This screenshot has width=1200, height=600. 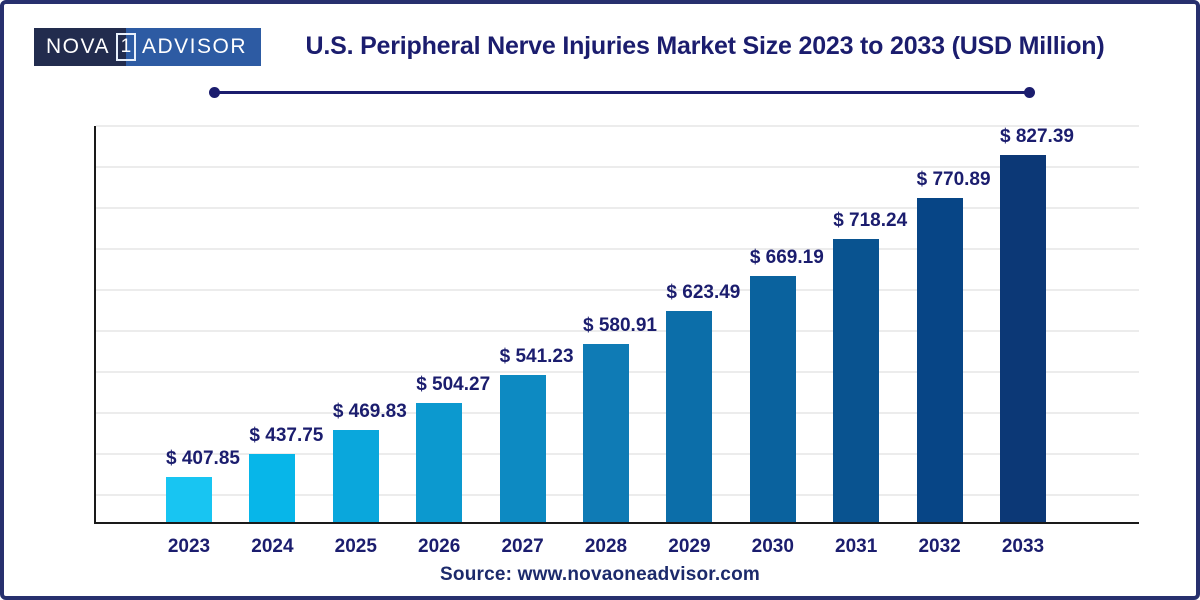 I want to click on bar-2031, so click(x=856, y=380).